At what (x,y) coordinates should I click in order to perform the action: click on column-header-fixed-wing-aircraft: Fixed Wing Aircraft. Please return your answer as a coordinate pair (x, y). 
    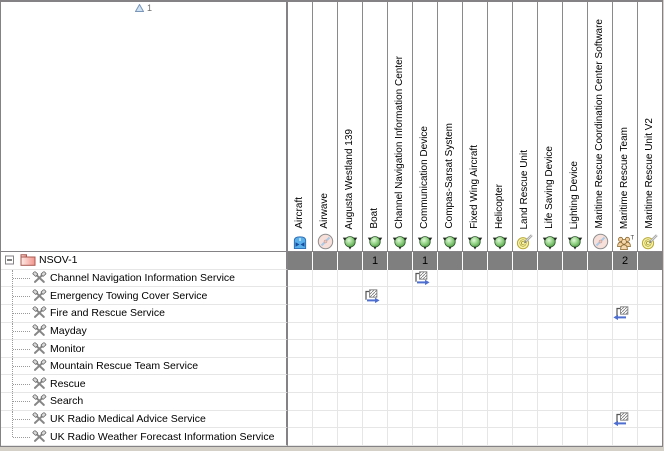
    Looking at the image, I should click on (475, 126).